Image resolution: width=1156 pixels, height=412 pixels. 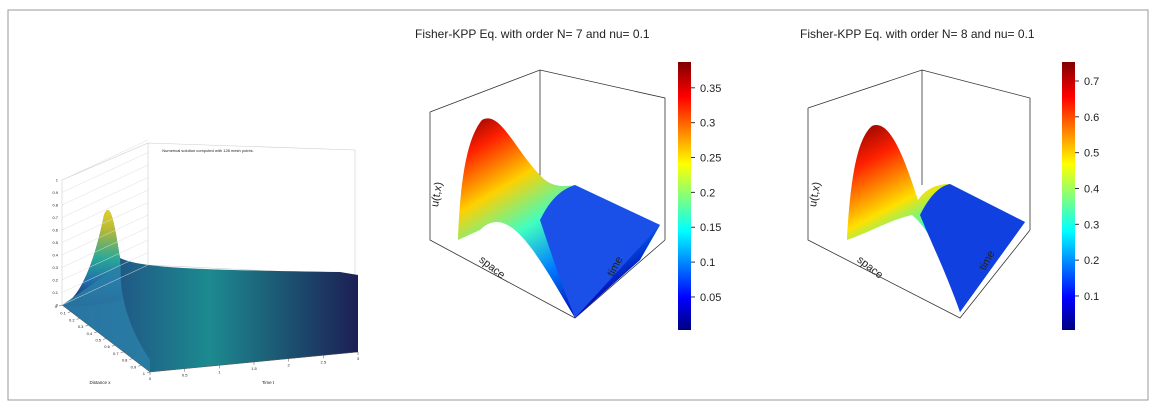 What do you see at coordinates (55, 192) in the screenshot?
I see `z-tick-label: 0.9` at bounding box center [55, 192].